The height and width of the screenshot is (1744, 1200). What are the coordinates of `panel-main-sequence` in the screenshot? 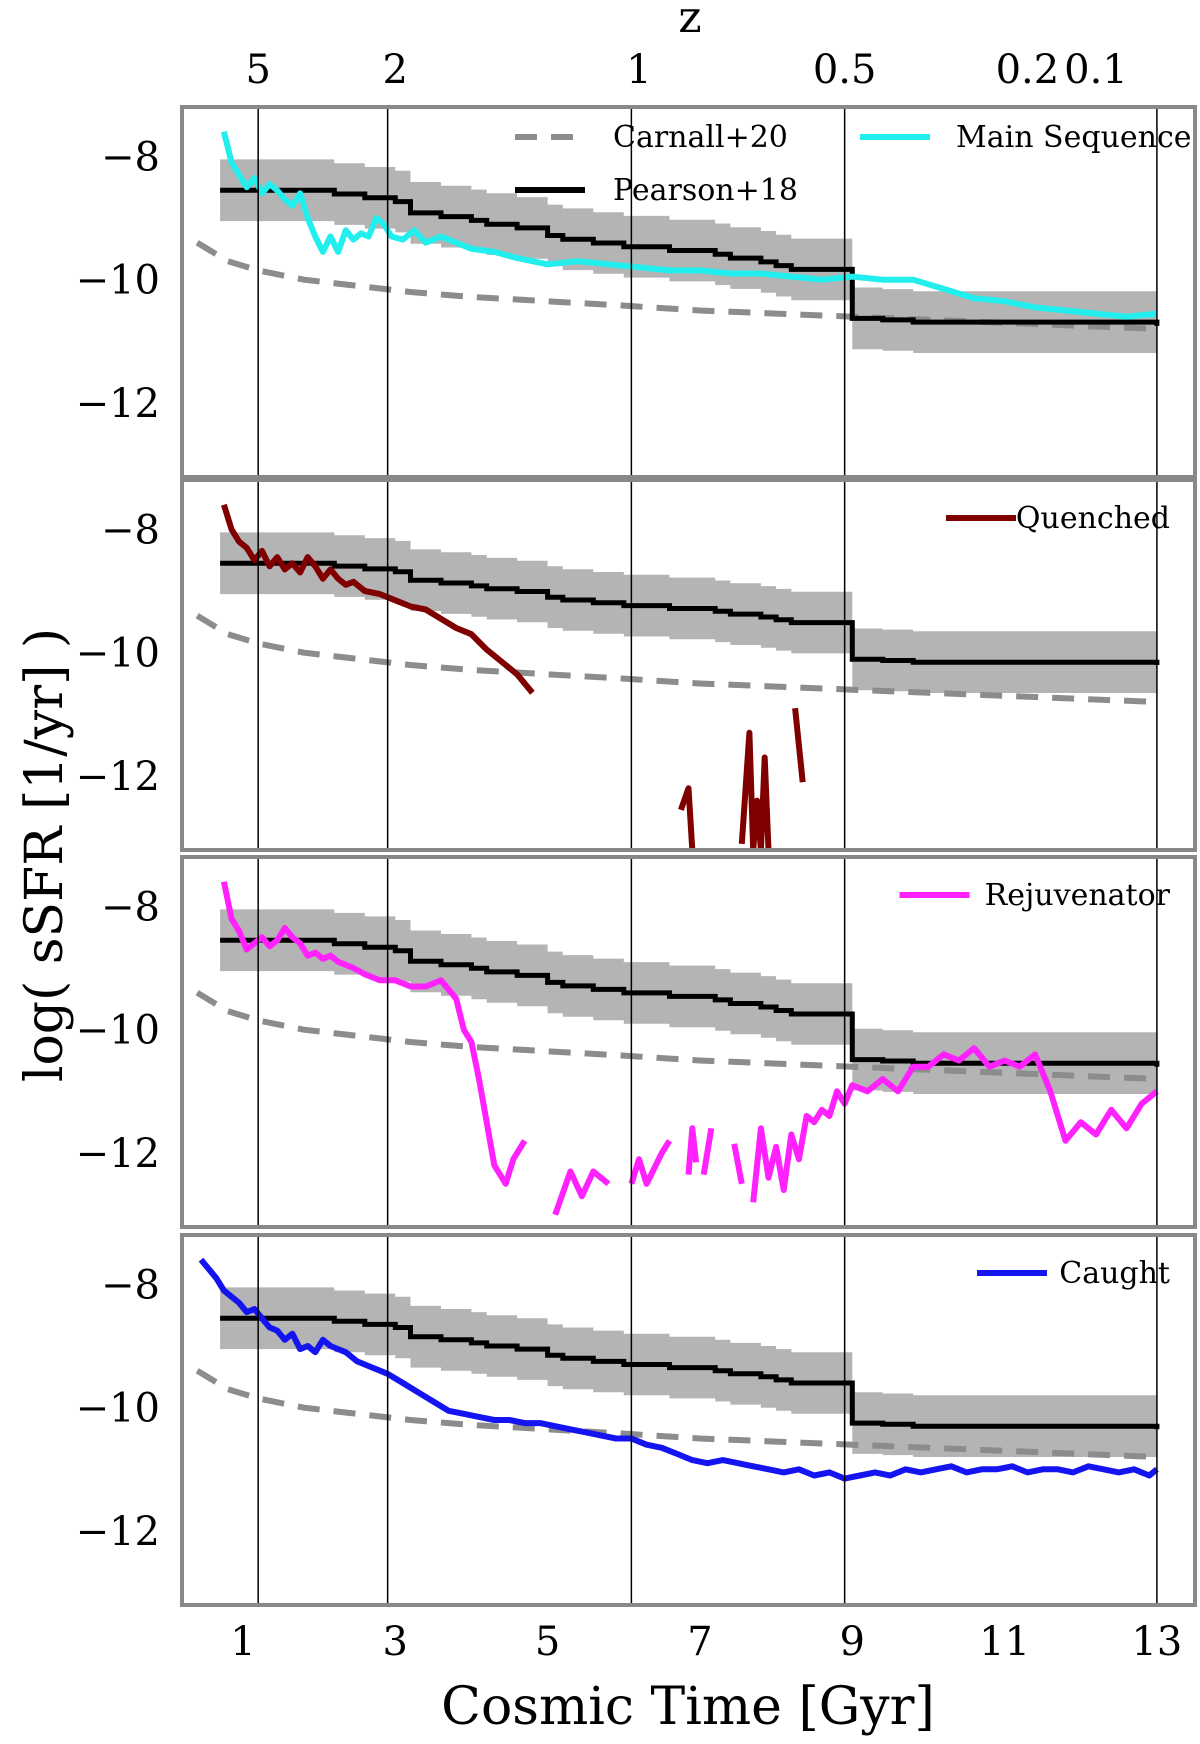 It's located at (677, 243).